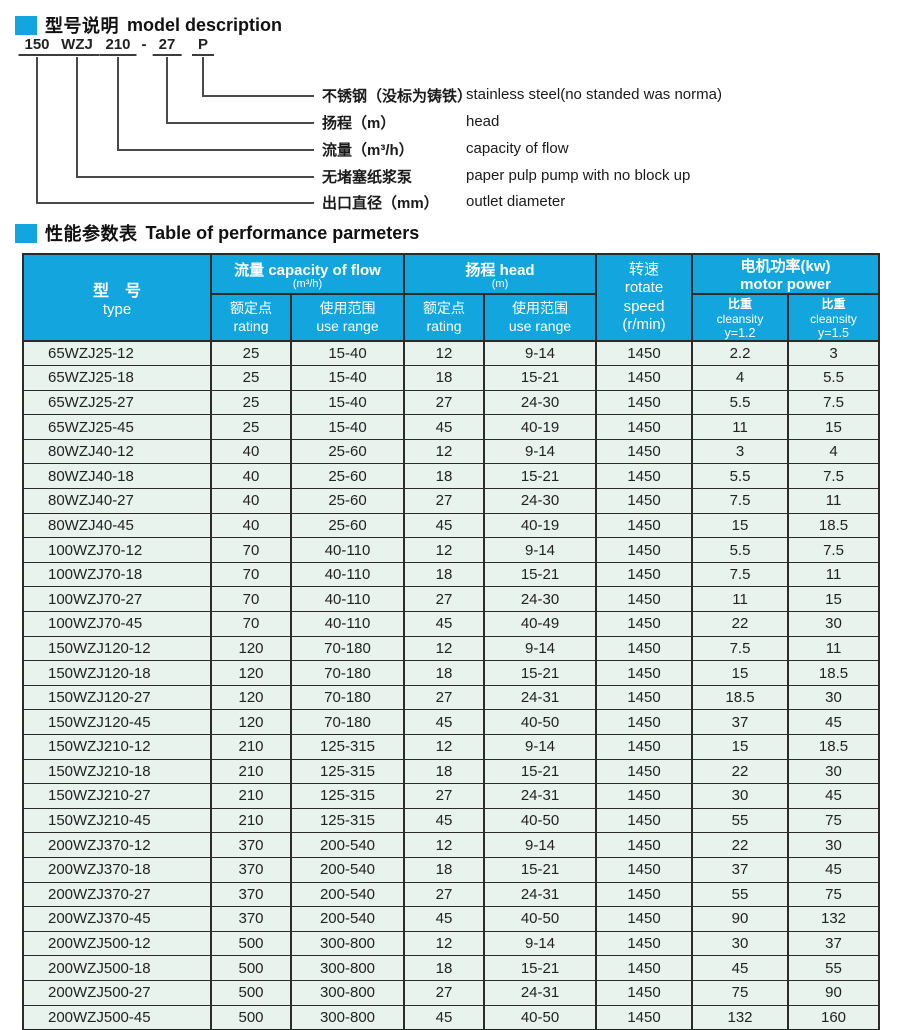 The image size is (900, 1030). Describe the element at coordinates (307, 283) in the screenshot. I see `flow-group-unit: (m³/h)` at that location.